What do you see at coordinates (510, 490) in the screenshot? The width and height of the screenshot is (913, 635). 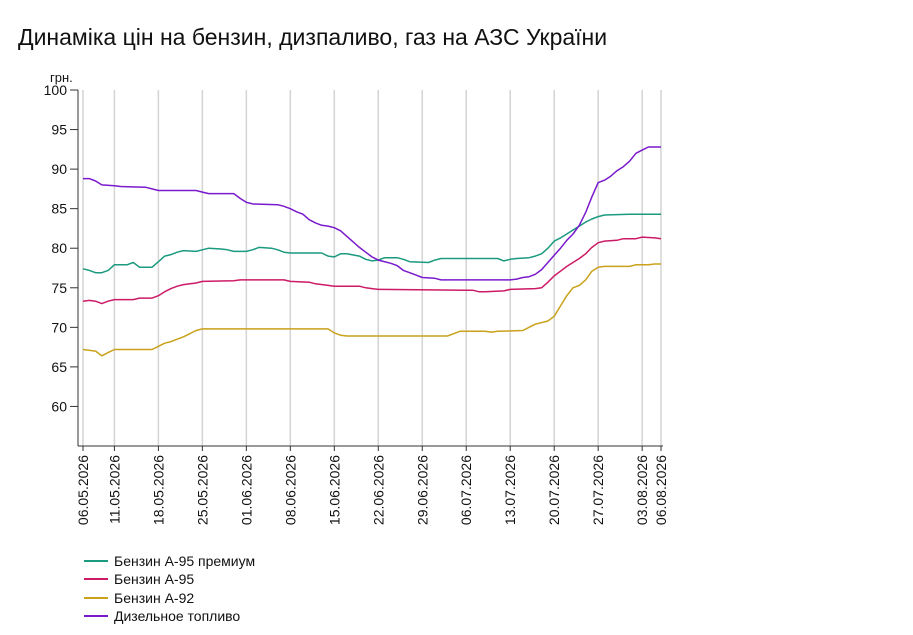 I see `x-tick-label: 13.07.2026` at bounding box center [510, 490].